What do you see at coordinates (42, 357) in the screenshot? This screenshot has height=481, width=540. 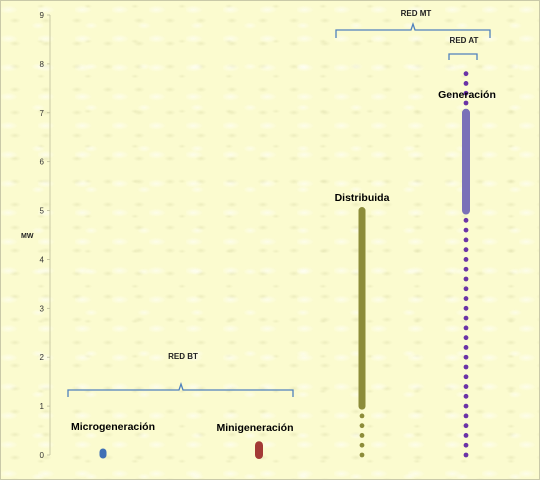 I see `y-tick-label: 2` at bounding box center [42, 357].